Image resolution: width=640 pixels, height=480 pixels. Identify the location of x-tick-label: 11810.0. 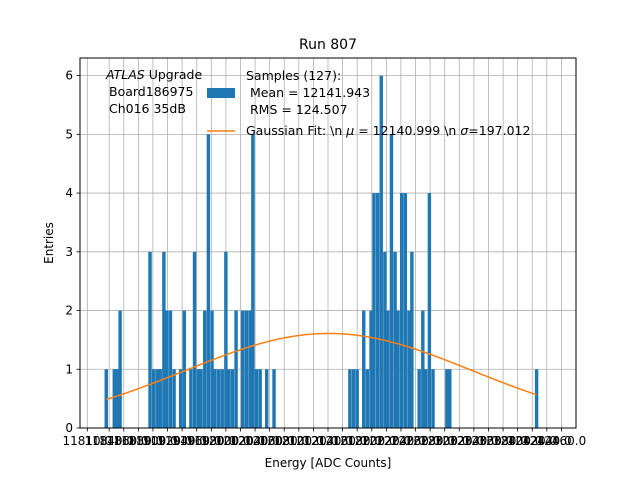
(87, 441).